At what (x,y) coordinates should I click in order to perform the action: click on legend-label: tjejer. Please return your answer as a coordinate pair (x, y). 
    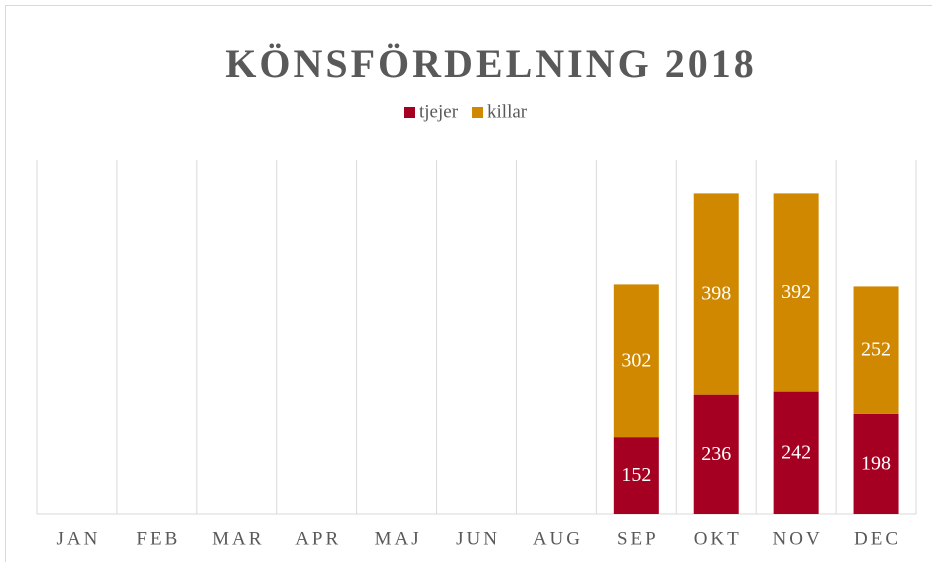
    Looking at the image, I should click on (439, 111).